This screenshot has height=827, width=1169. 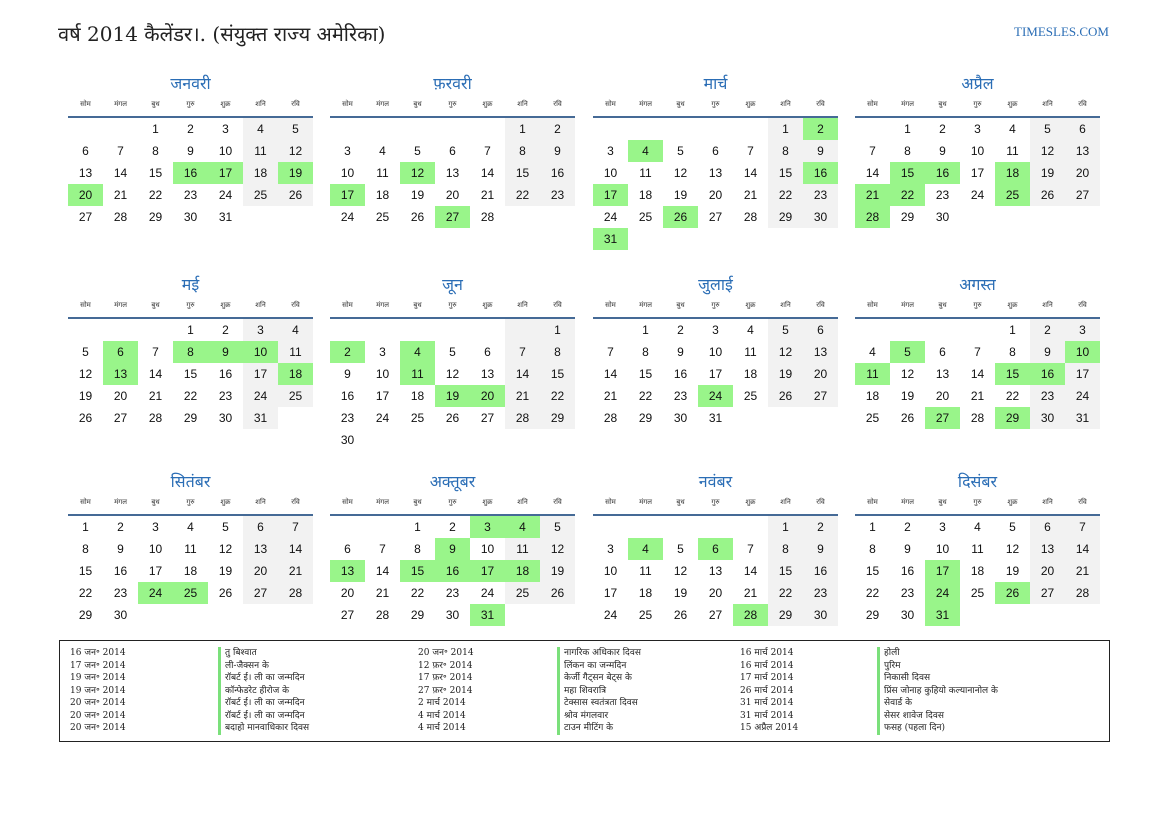 What do you see at coordinates (120, 571) in the screenshot?
I see `day-cell: 16` at bounding box center [120, 571].